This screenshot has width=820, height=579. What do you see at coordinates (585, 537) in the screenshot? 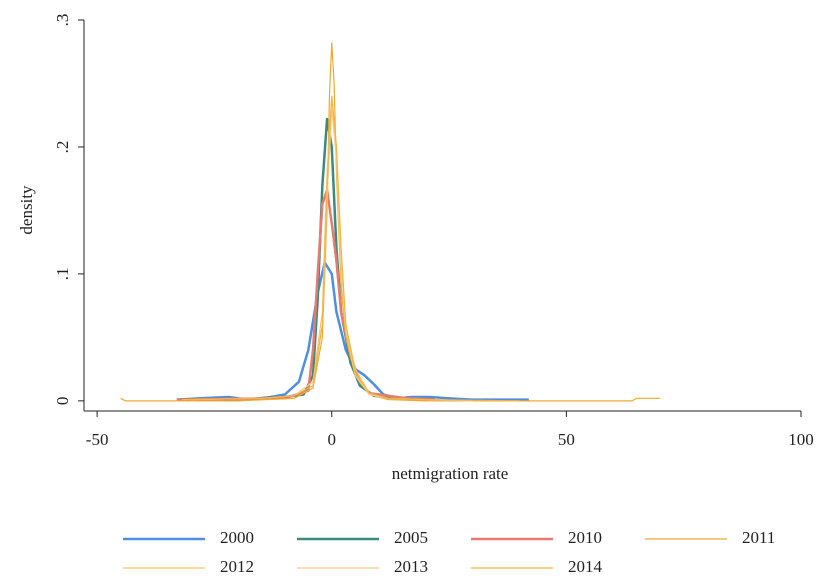
I see `legend-label: 2010` at bounding box center [585, 537].